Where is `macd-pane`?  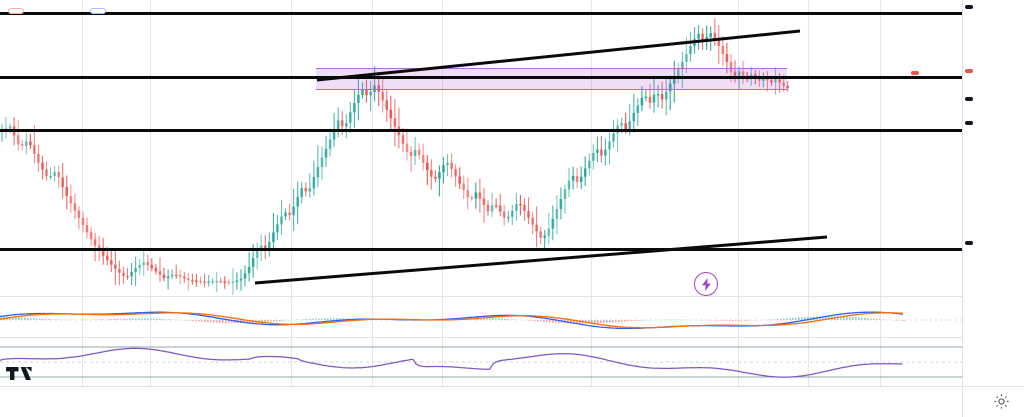 macd-pane is located at coordinates (481, 317).